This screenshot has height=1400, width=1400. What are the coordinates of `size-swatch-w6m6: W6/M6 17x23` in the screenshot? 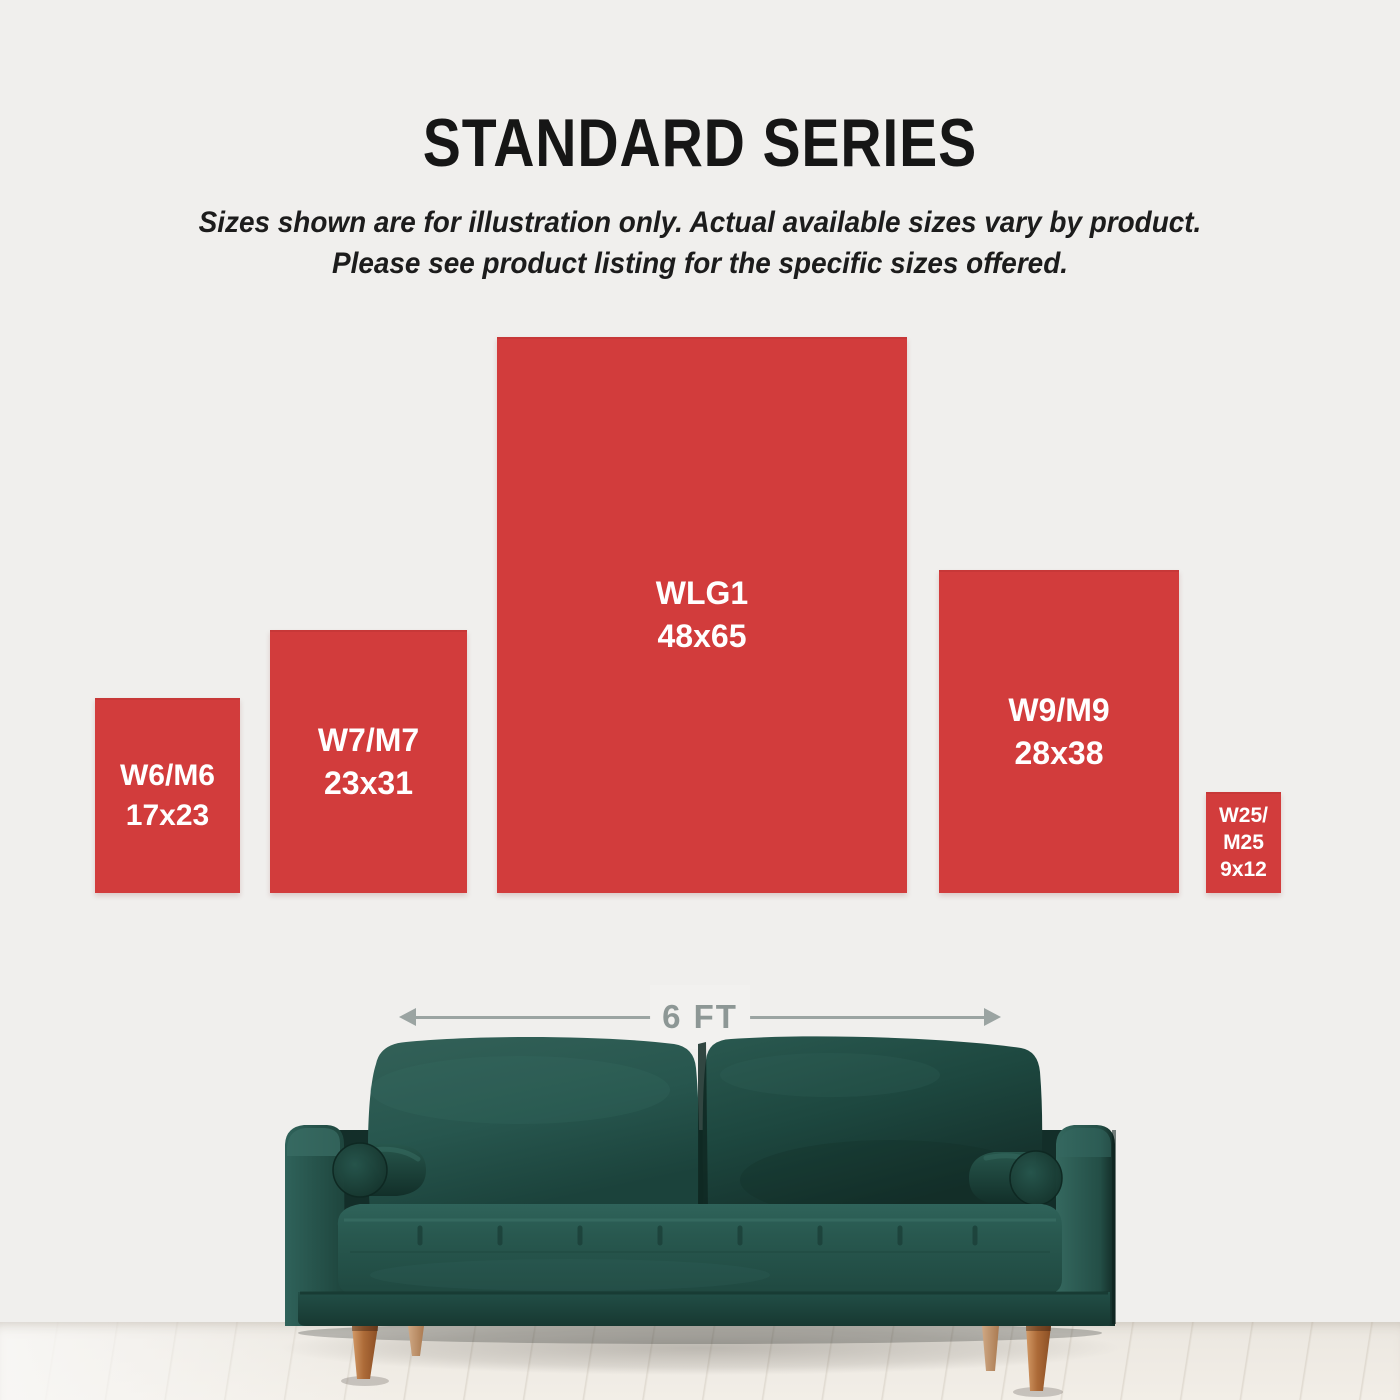 It's located at (167, 795).